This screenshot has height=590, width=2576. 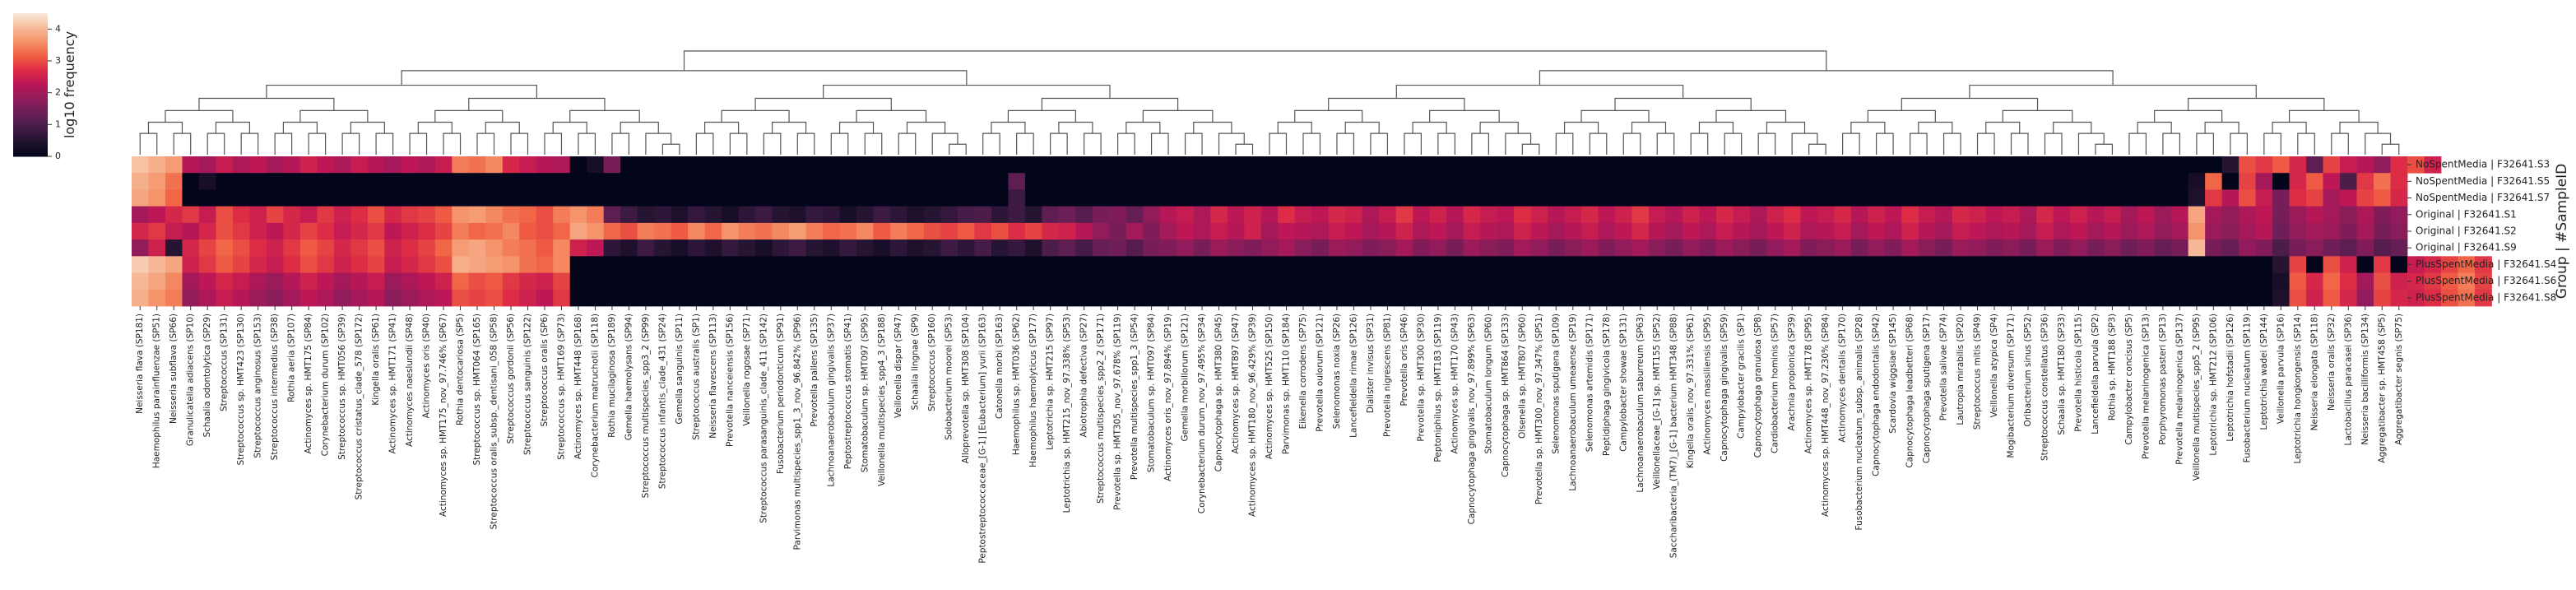 I want to click on column-label: Peptostreptococcus stomatis (SP41), so click(x=848, y=391).